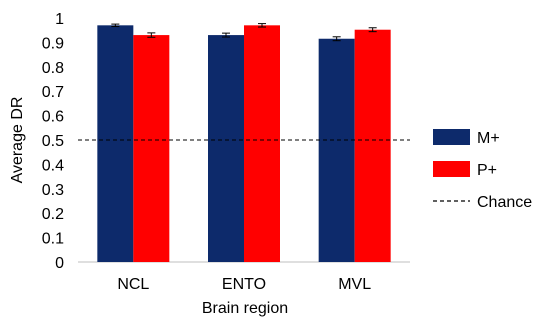 This screenshot has height=322, width=545. What do you see at coordinates (488, 138) in the screenshot?
I see `legend-label: M+` at bounding box center [488, 138].